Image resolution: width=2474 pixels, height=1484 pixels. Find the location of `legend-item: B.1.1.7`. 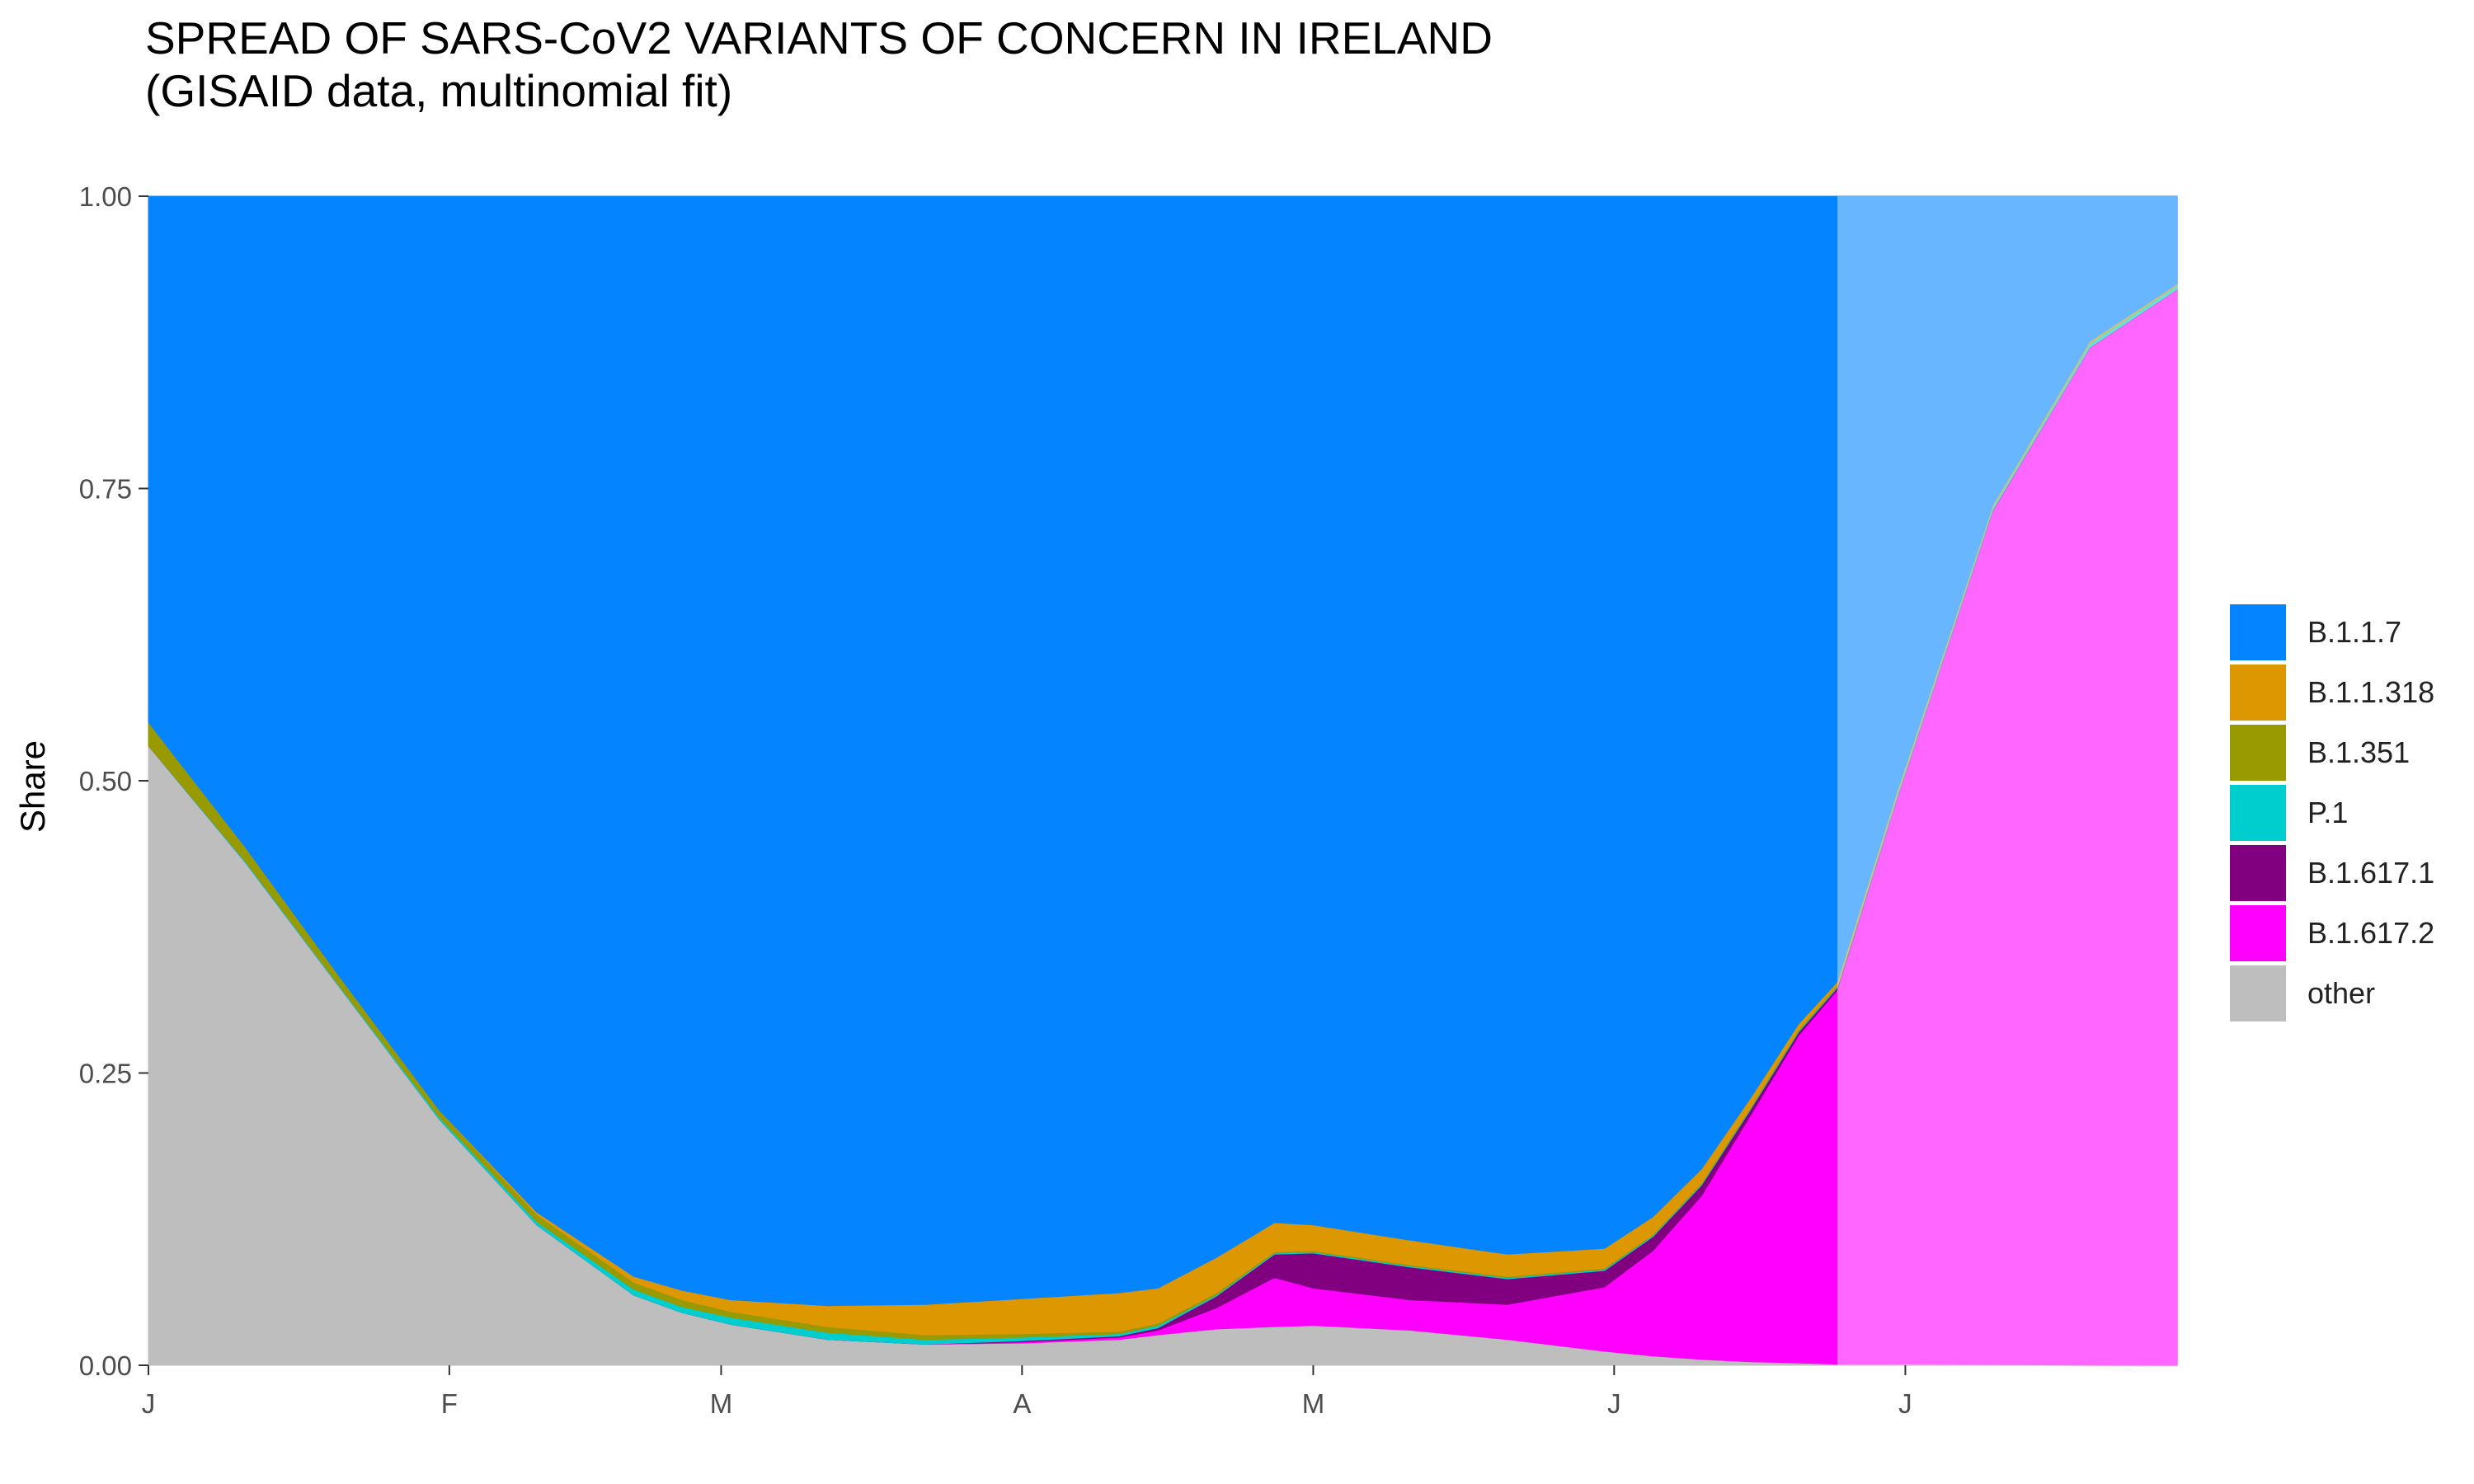

legend-item: B.1.1.7 is located at coordinates (2332, 632).